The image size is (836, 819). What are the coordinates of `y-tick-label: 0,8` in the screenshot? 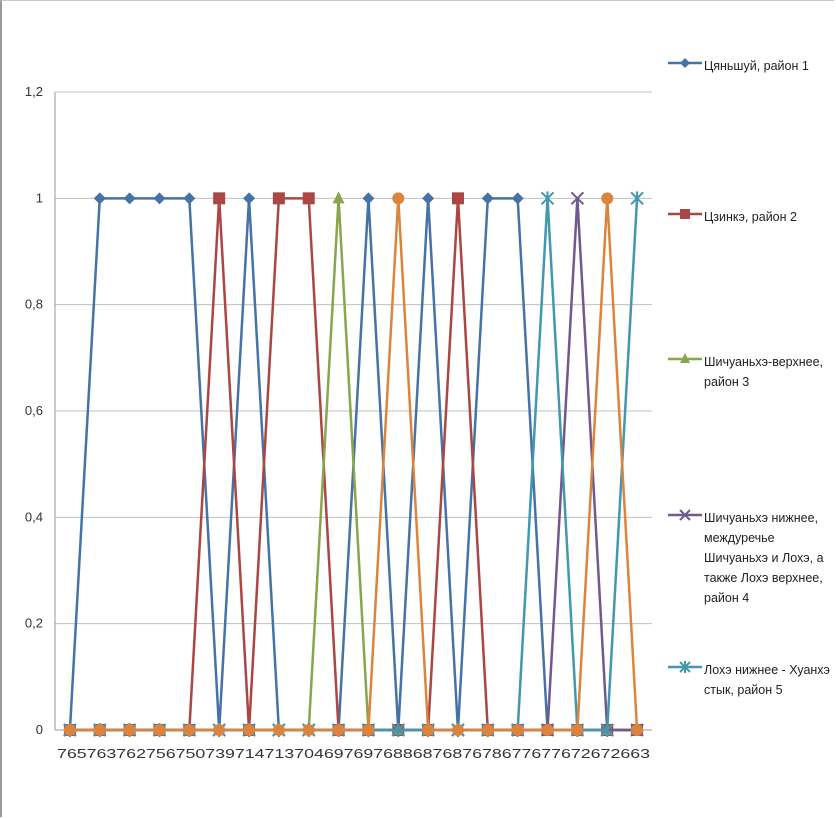 It's located at (34, 304).